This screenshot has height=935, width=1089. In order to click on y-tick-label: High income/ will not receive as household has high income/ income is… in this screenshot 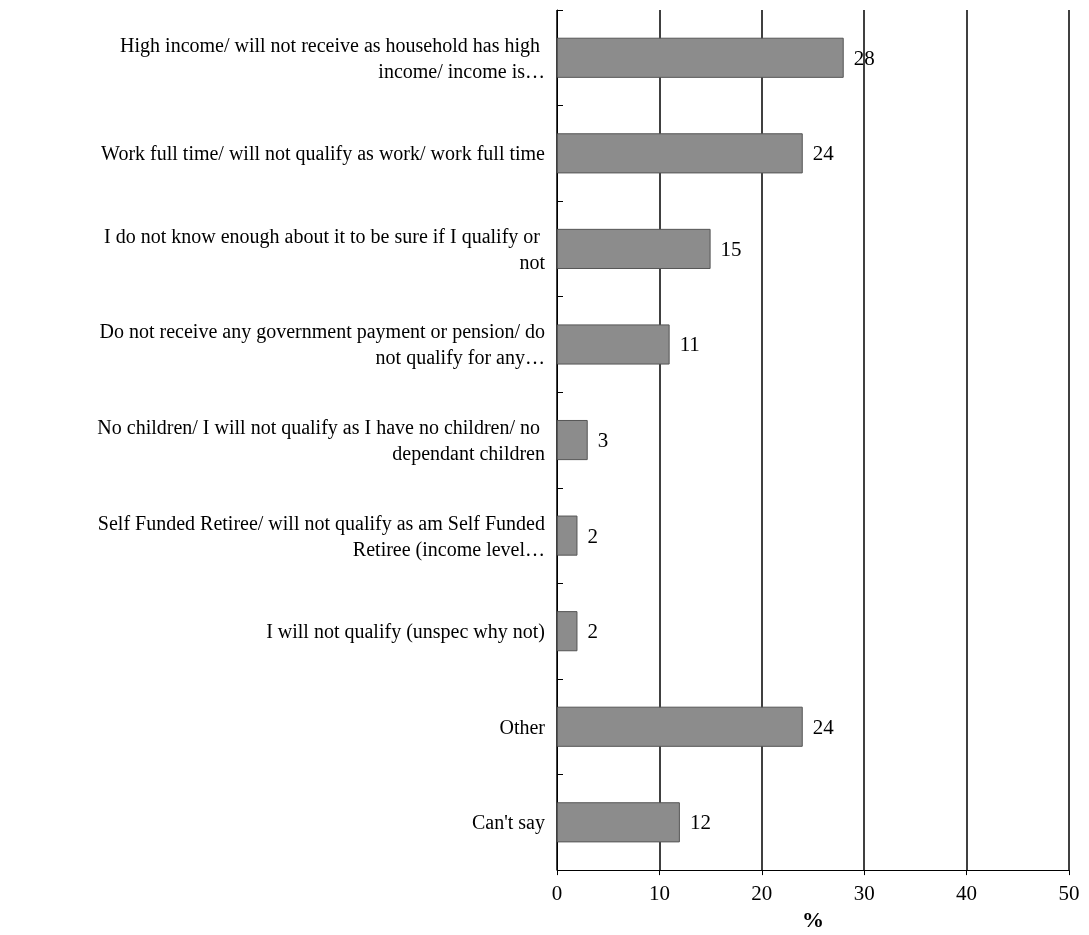, I will do `click(332, 57)`.